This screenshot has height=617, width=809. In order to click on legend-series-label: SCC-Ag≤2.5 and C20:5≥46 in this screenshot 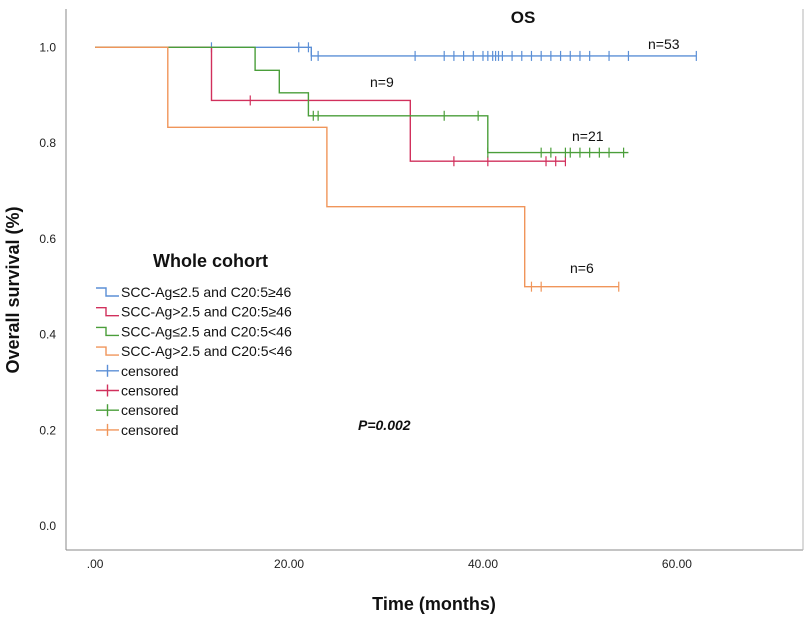, I will do `click(206, 292)`.